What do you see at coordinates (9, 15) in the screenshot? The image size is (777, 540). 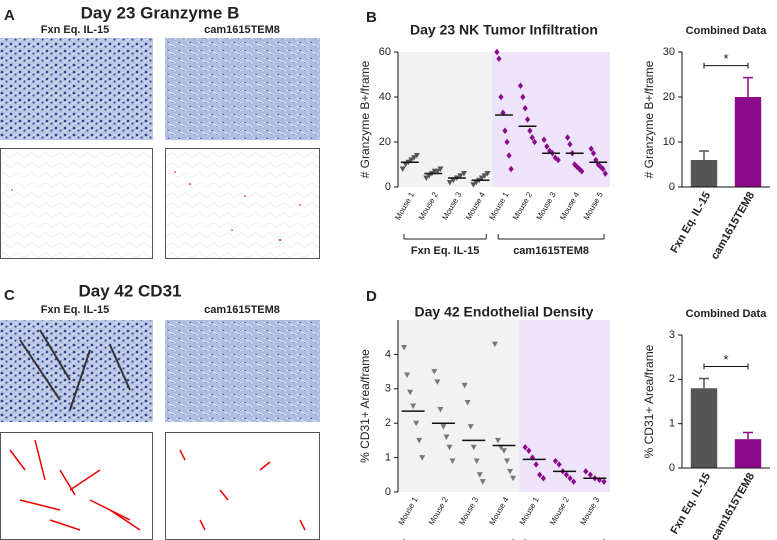 I see `panel-letter: A` at bounding box center [9, 15].